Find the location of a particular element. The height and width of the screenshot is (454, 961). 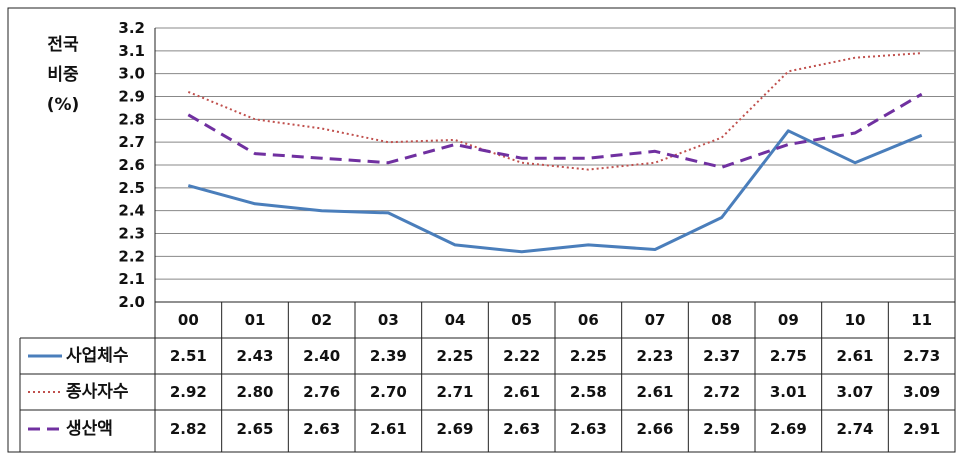

y-tick-label: 2.5 is located at coordinates (131, 188).